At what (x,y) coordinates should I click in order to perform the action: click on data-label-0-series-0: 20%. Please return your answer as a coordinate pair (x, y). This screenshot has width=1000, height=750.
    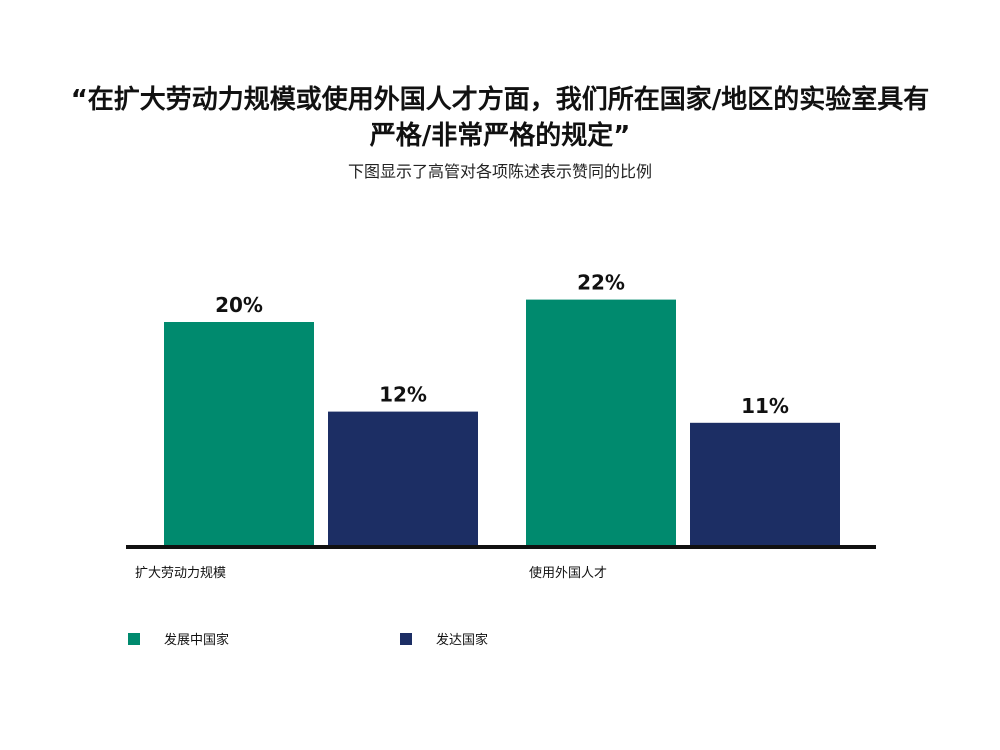
    Looking at the image, I should click on (239, 305).